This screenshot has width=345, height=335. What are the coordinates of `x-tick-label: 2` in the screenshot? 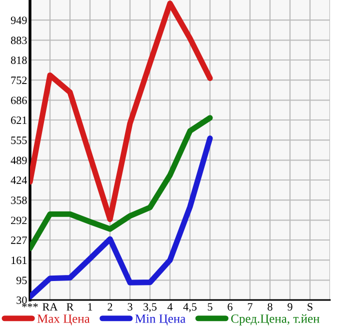 It's located at (110, 306).